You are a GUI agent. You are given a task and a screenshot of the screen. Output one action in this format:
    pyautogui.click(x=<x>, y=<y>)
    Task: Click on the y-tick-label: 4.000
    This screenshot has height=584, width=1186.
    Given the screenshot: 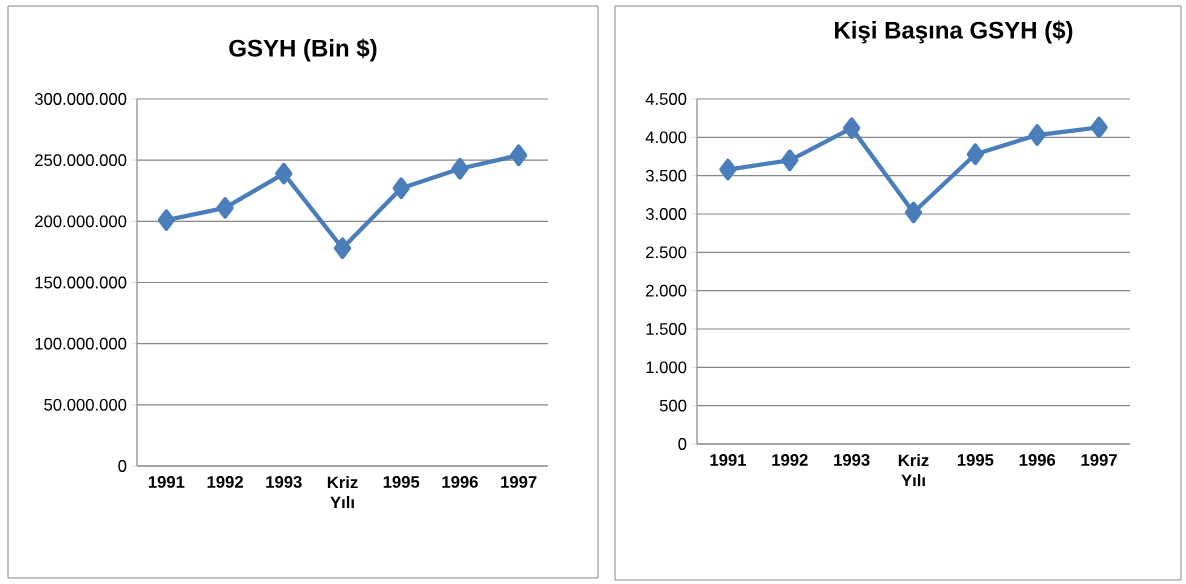 What is the action you would take?
    pyautogui.click(x=666, y=137)
    